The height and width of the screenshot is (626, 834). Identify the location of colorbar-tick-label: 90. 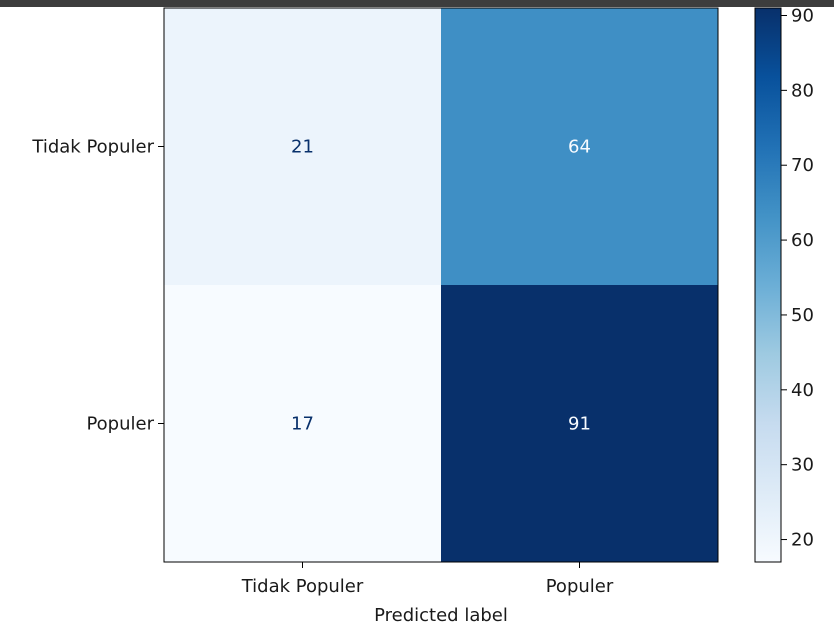
(802, 15).